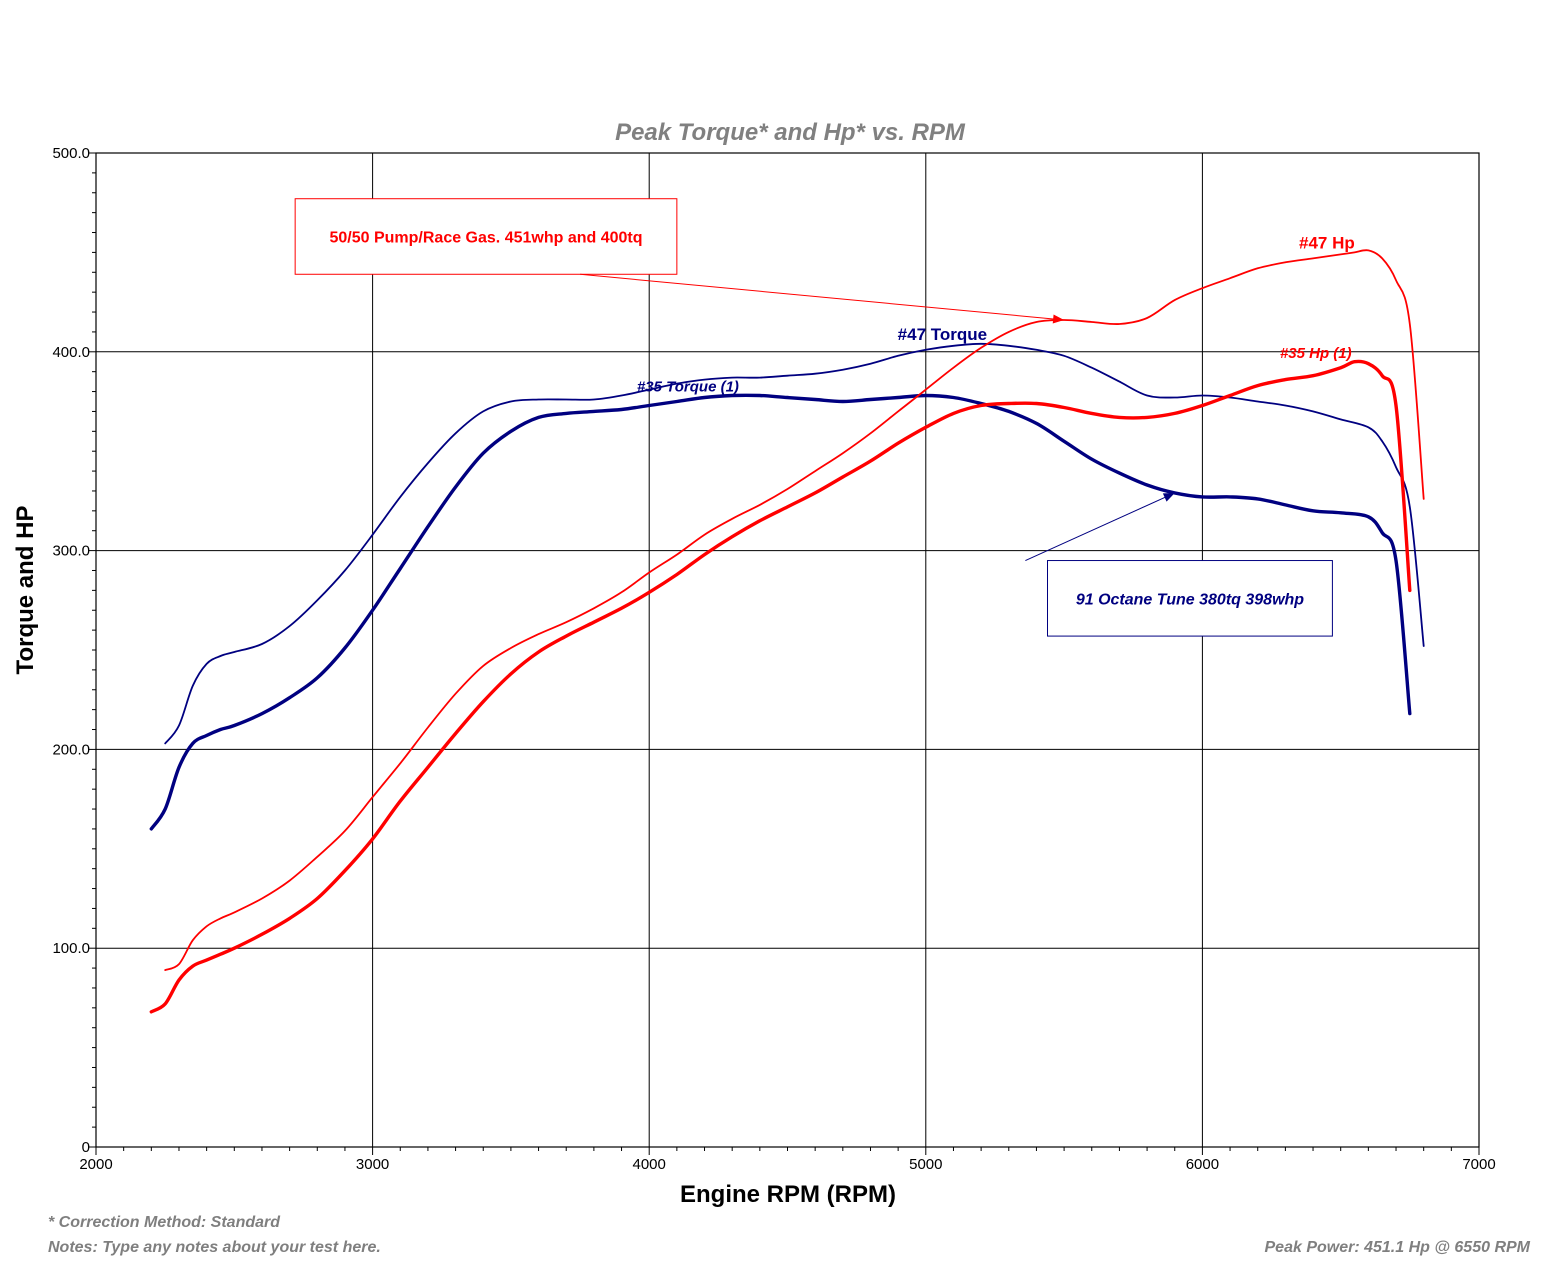 The height and width of the screenshot is (1262, 1545). Describe the element at coordinates (925, 1164) in the screenshot. I see `x-tick-label: 5000` at that location.